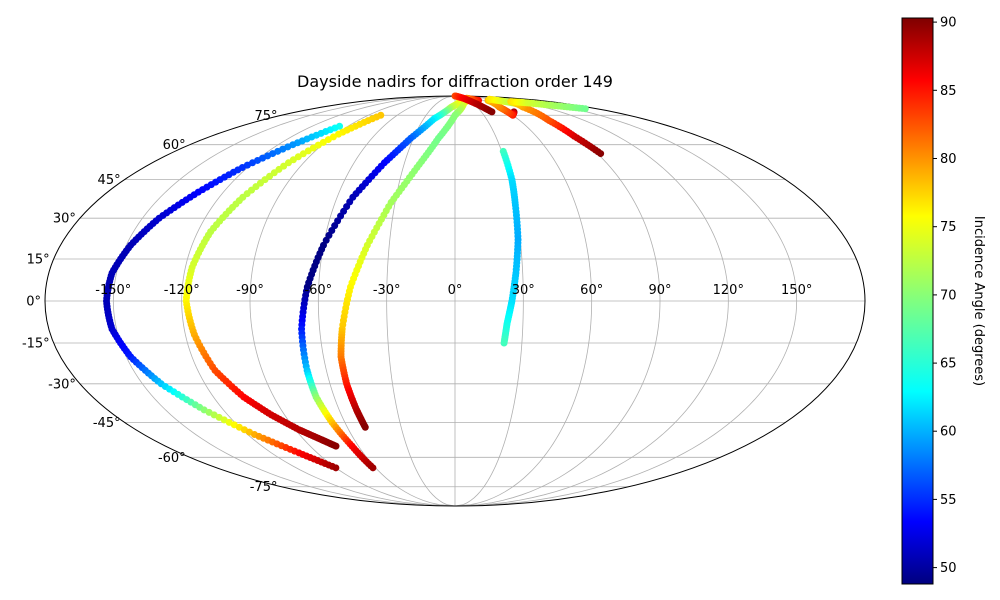 The width and height of the screenshot is (1000, 600). I want to click on lat-tick-label: -45°, so click(107, 423).